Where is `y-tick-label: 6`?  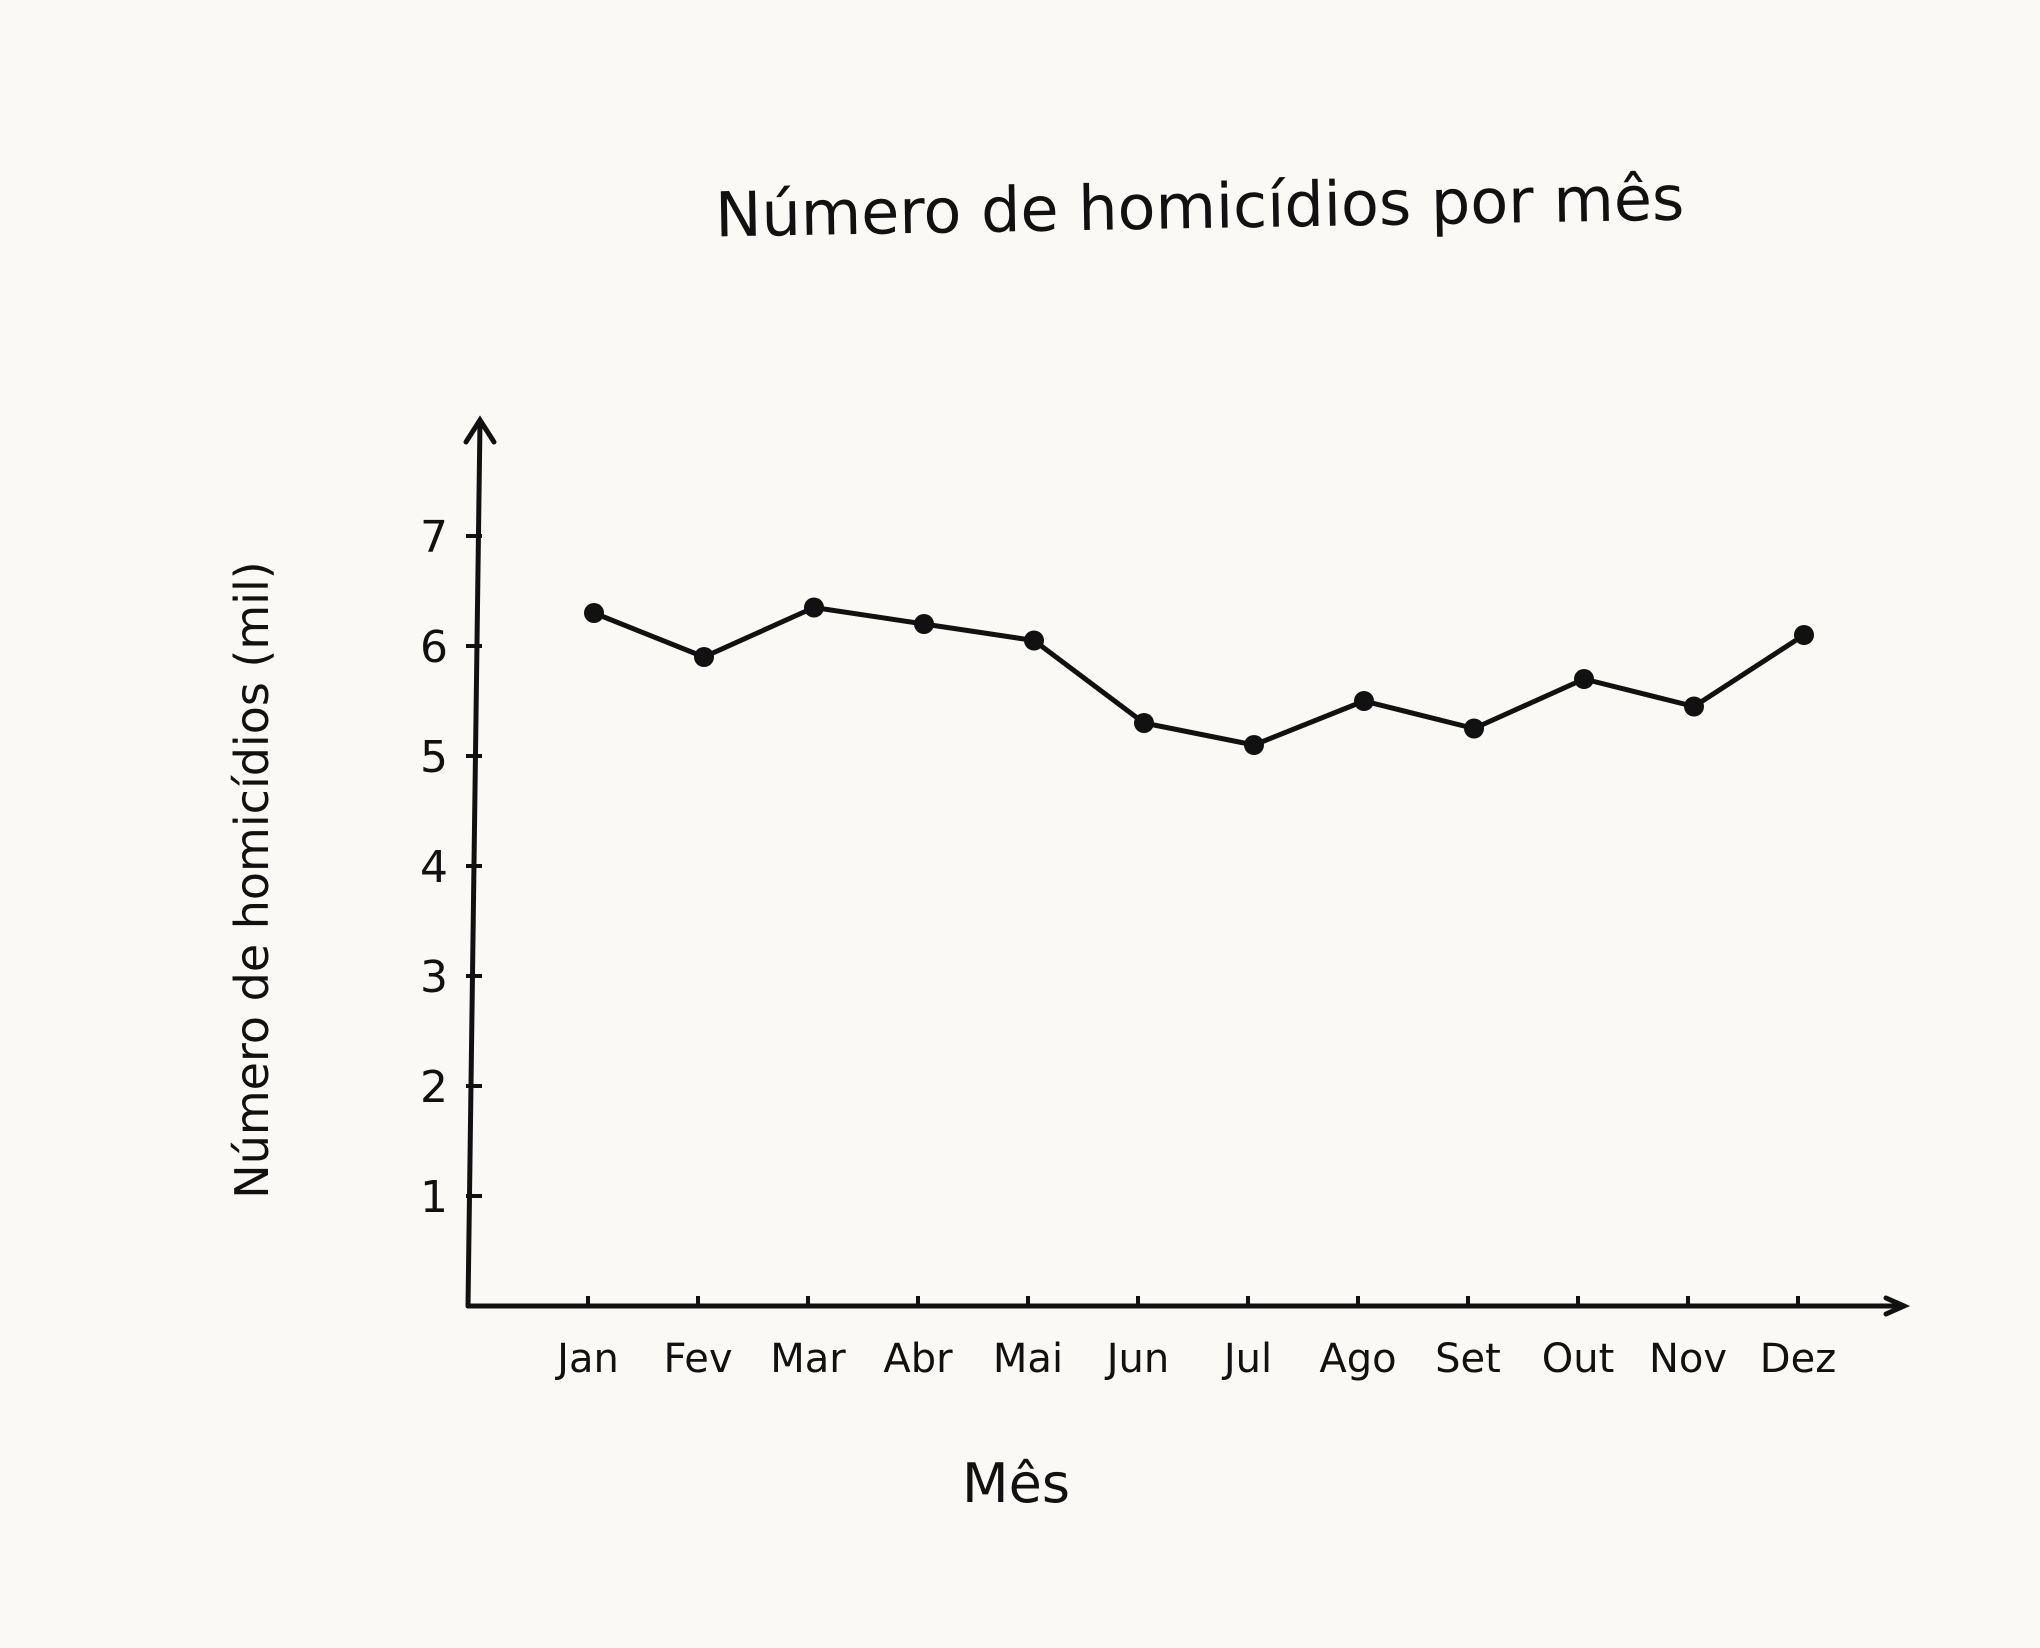 y-tick-label: 6 is located at coordinates (434, 647).